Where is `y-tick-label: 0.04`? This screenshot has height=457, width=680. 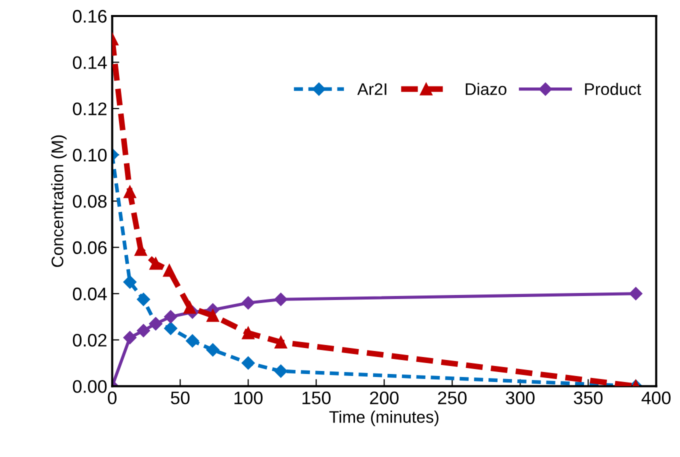 y-tick-label: 0.04 is located at coordinates (89, 294).